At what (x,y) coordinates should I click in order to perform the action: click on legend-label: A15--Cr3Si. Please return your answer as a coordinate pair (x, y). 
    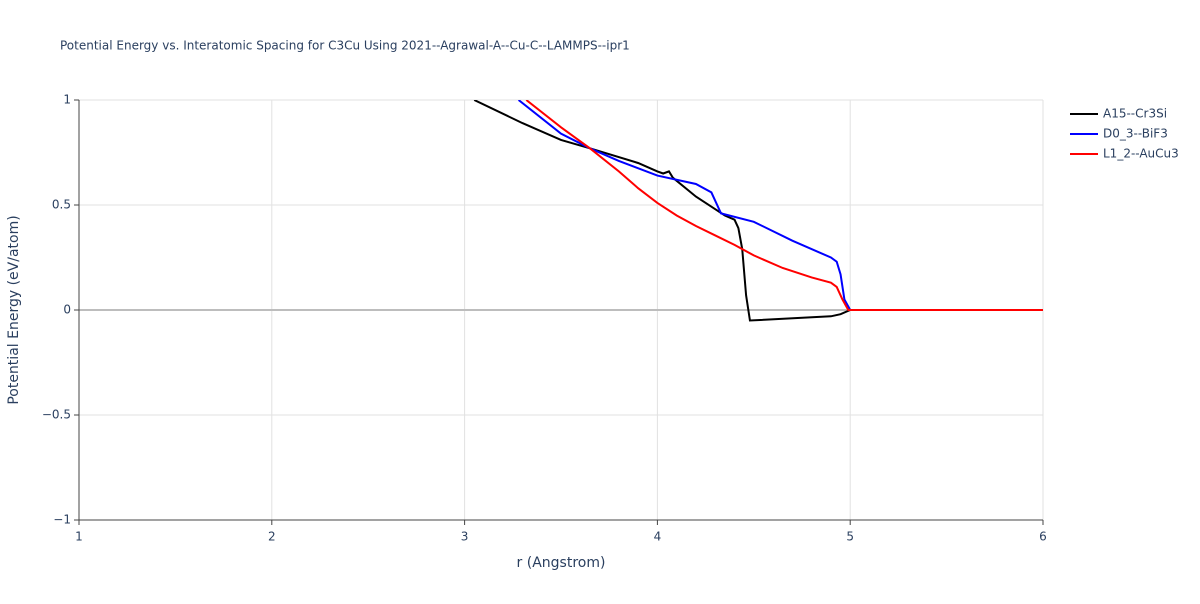
    Looking at the image, I should click on (1135, 114).